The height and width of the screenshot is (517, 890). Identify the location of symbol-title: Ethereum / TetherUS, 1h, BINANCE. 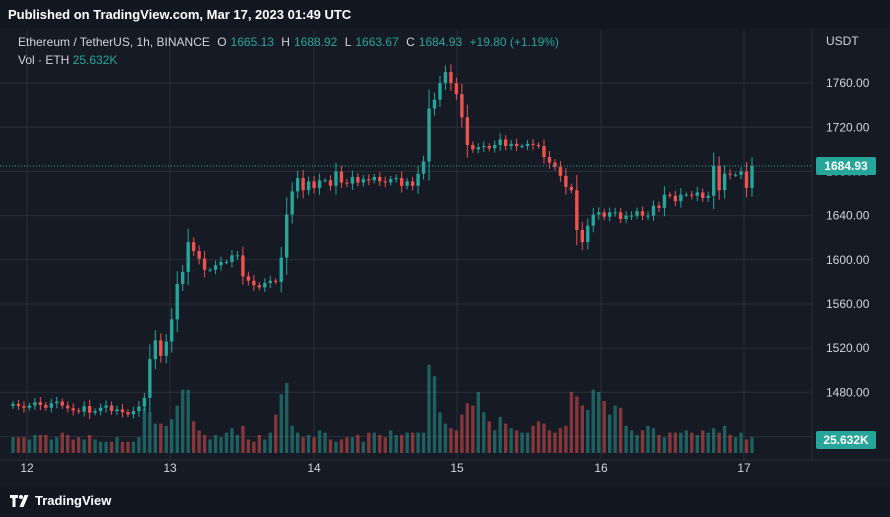
(114, 42).